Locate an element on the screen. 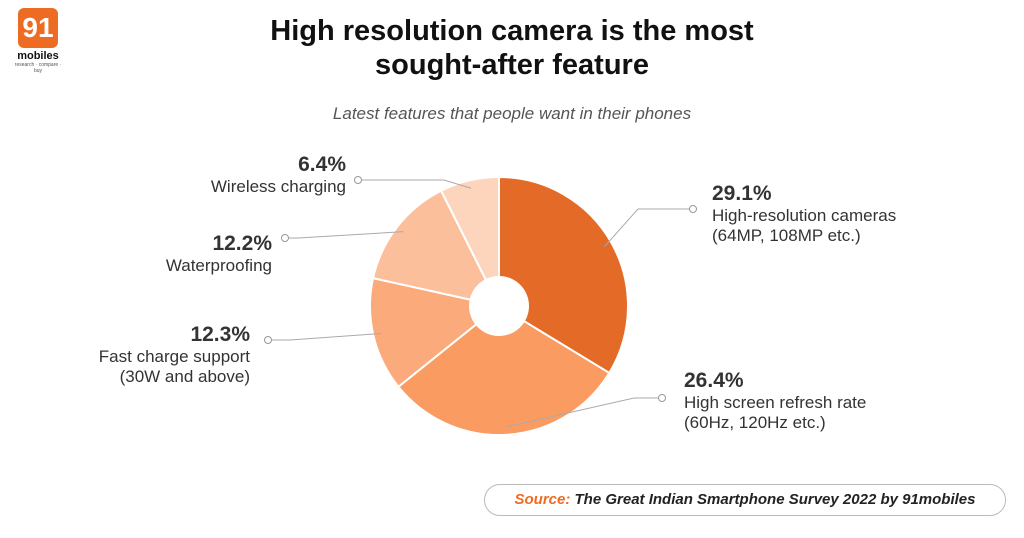  data-label-percent: 6.4% is located at coordinates (322, 164).